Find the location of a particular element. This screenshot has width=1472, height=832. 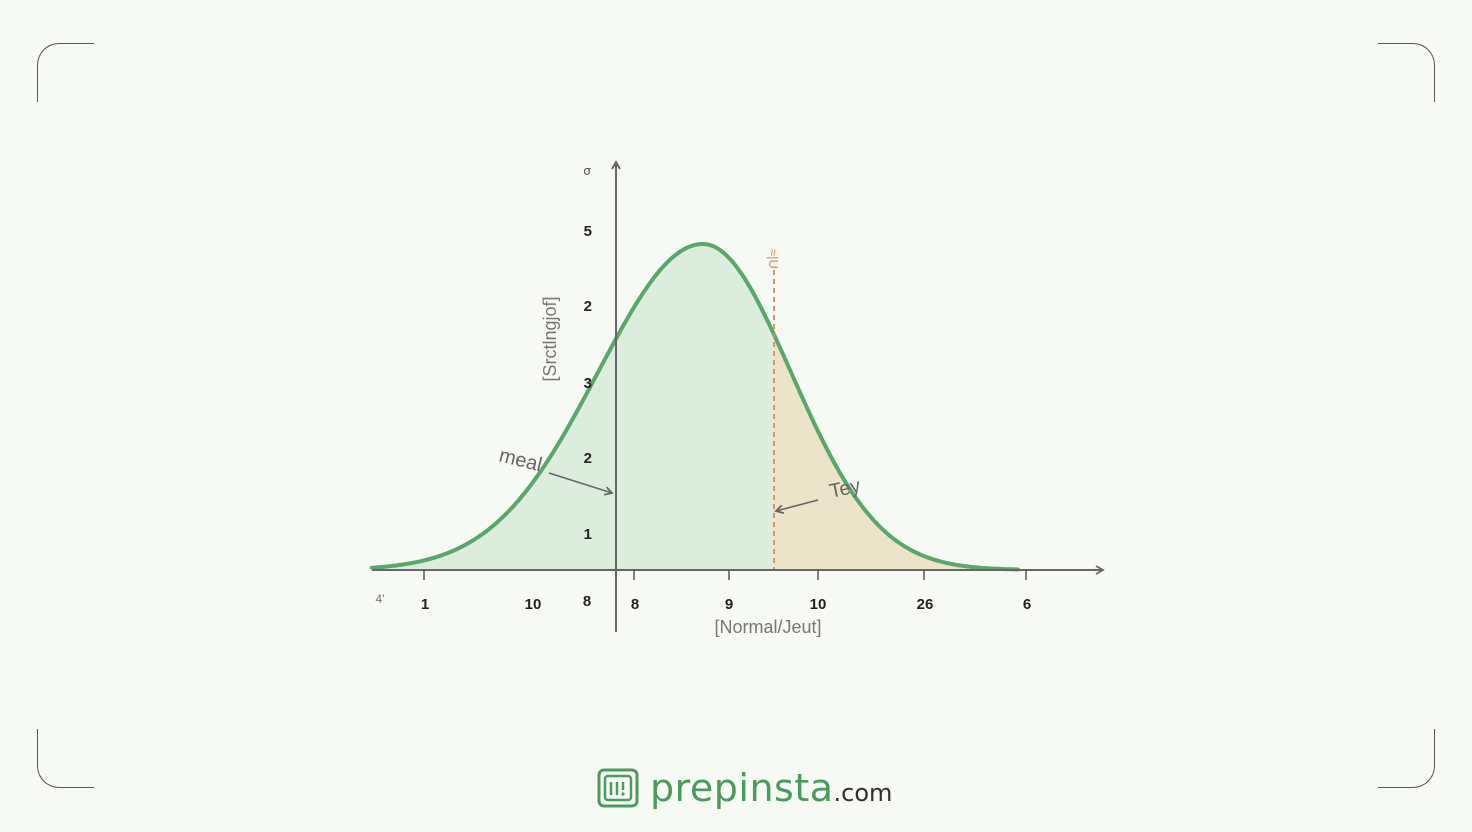

y-tick-label: 5 is located at coordinates (588, 231).